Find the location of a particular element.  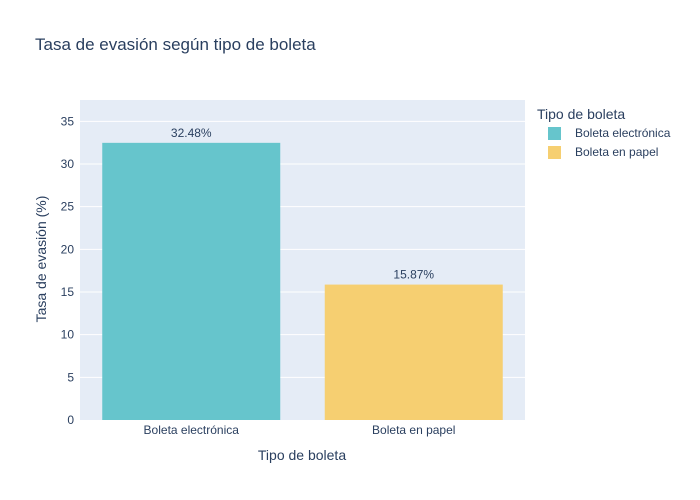

data-label: 32.48% is located at coordinates (191, 133).